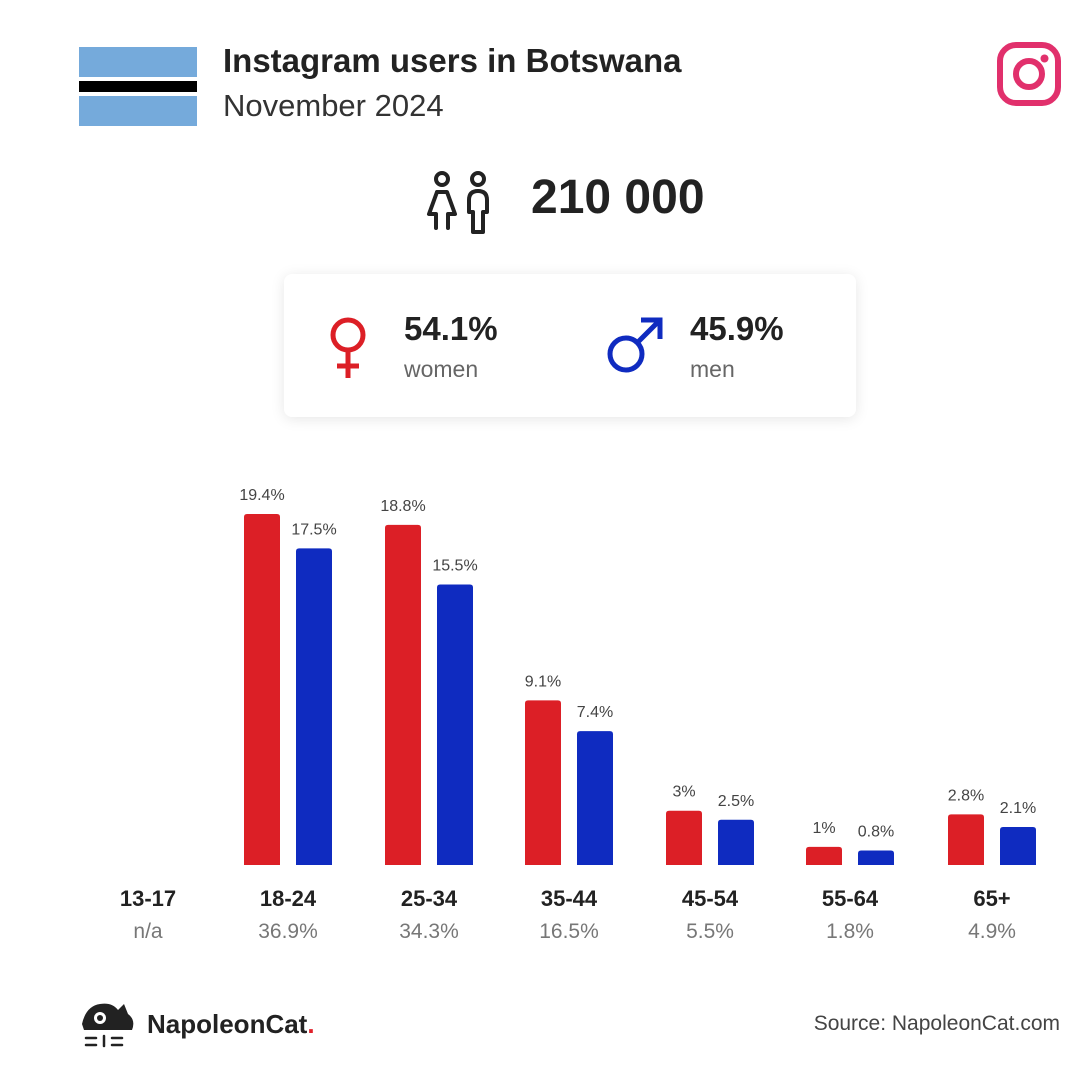 Image resolution: width=1080 pixels, height=1080 pixels. I want to click on instagram-icon, so click(1029, 74).